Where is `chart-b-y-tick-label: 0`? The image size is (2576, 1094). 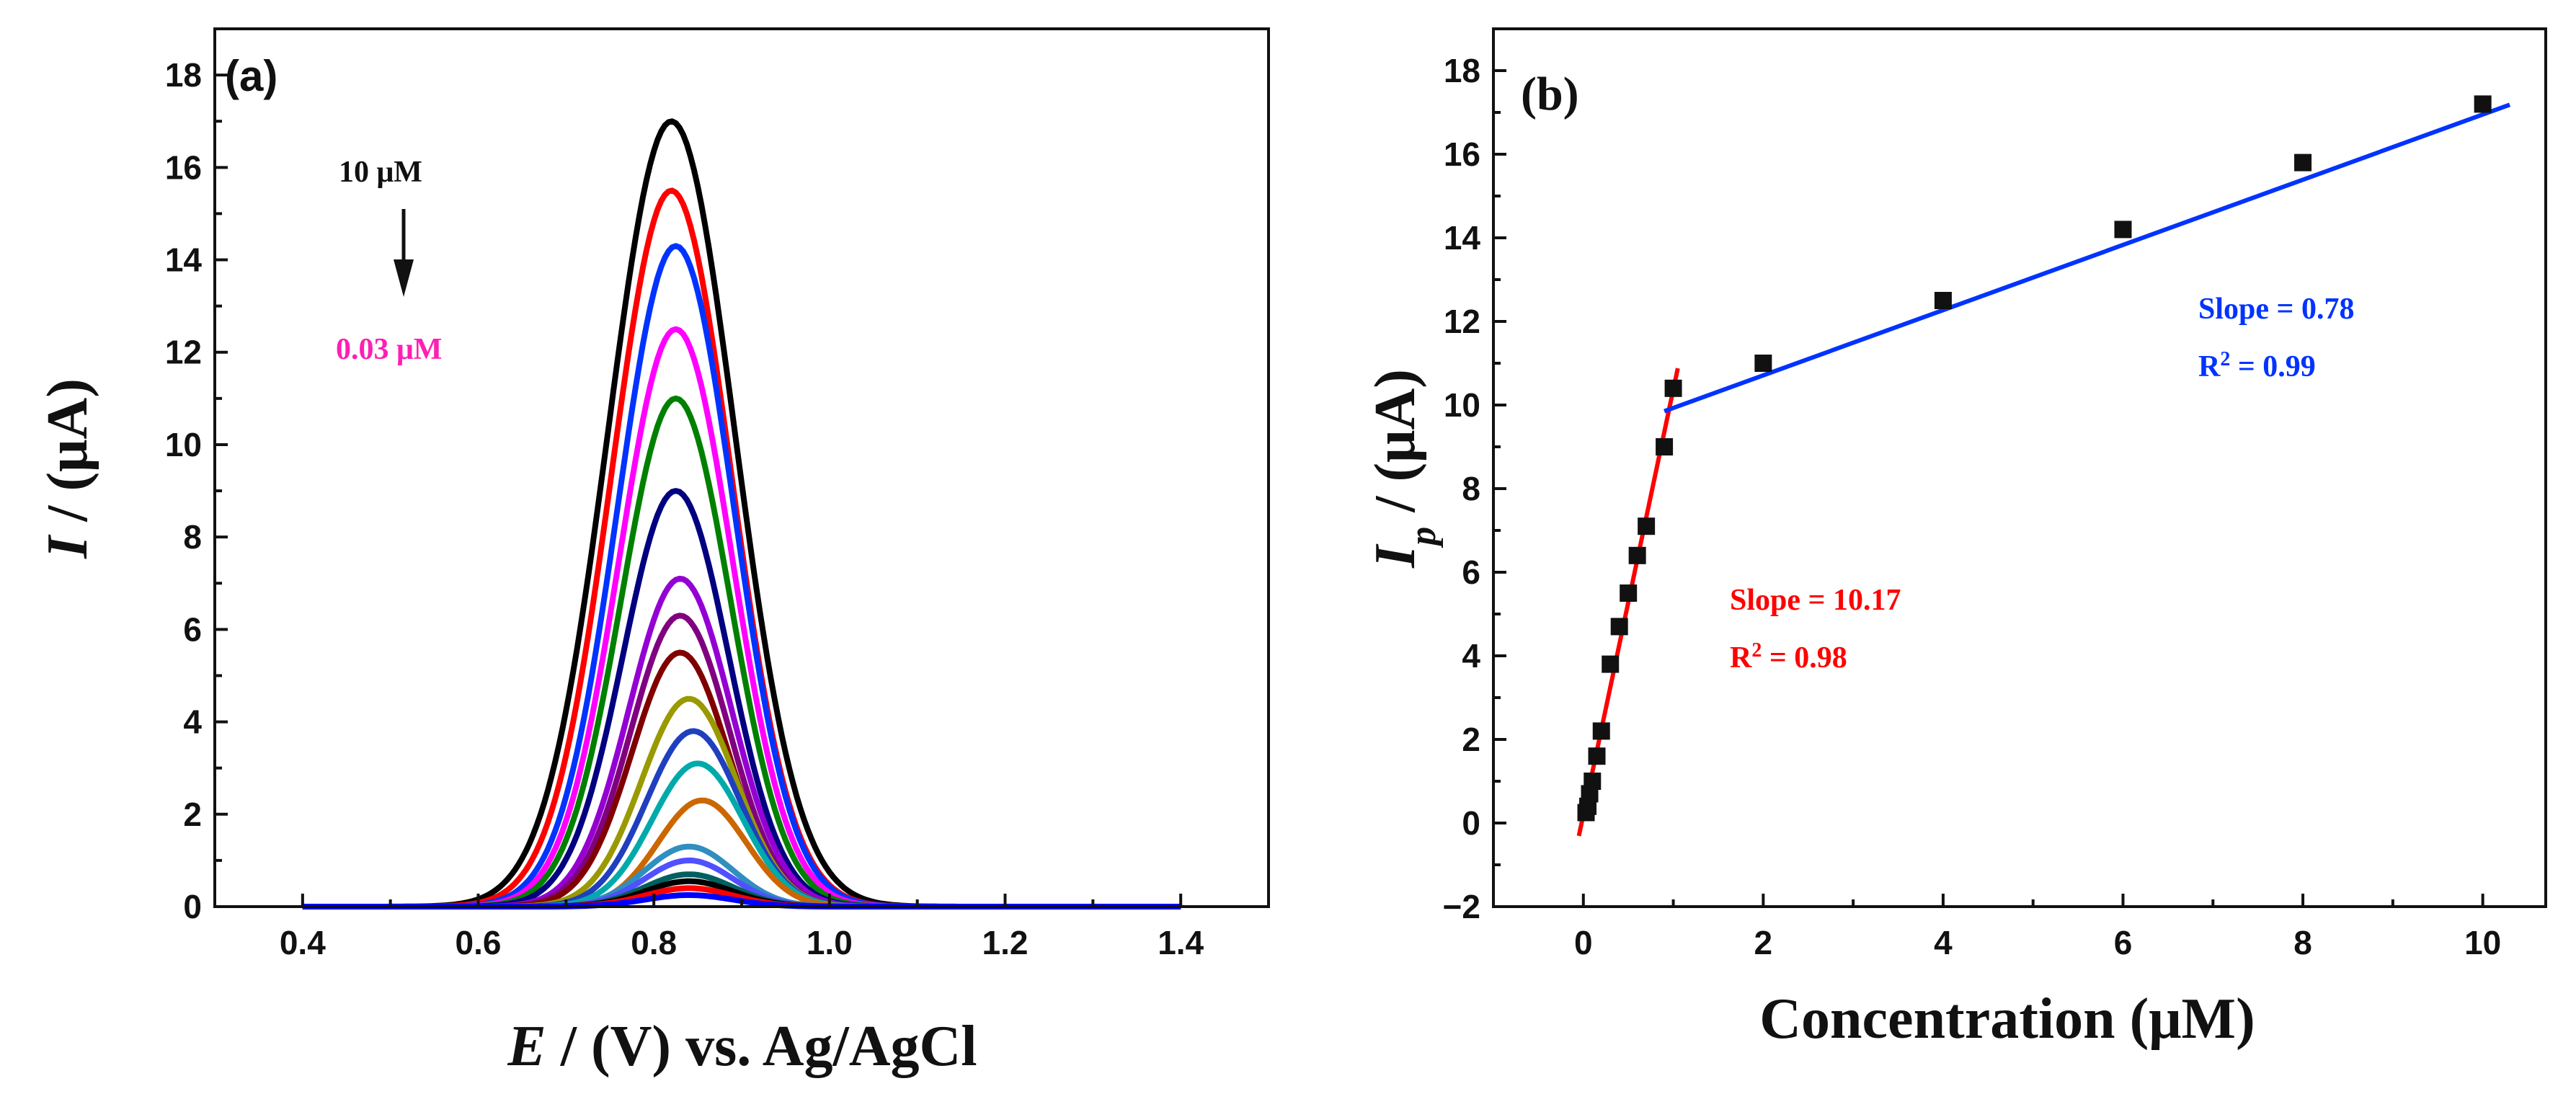
chart-b-y-tick-label: 0 is located at coordinates (1471, 823).